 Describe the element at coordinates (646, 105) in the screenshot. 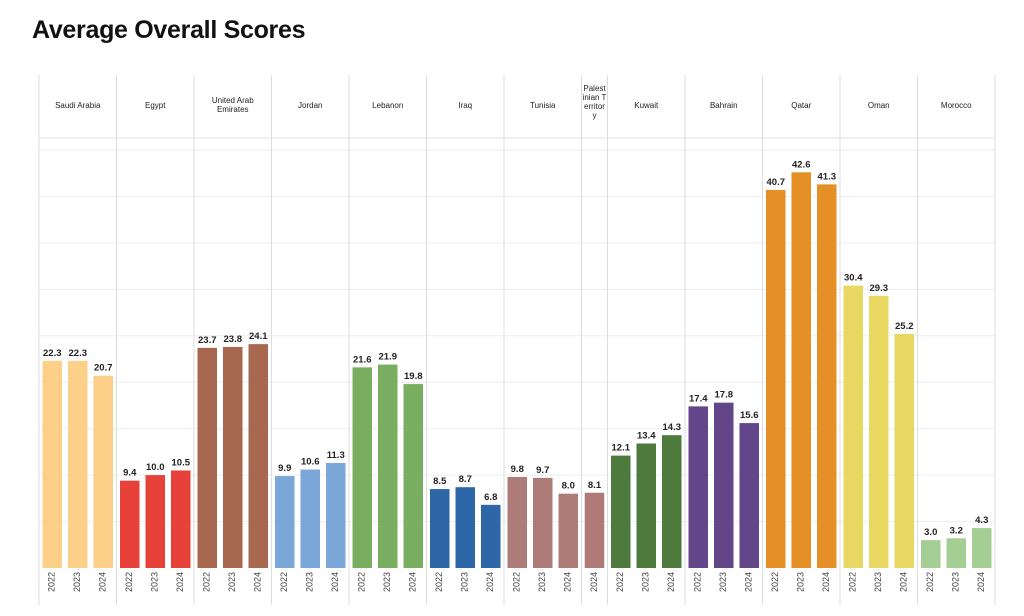

I see `category-label-kuwait: Kuwait` at that location.